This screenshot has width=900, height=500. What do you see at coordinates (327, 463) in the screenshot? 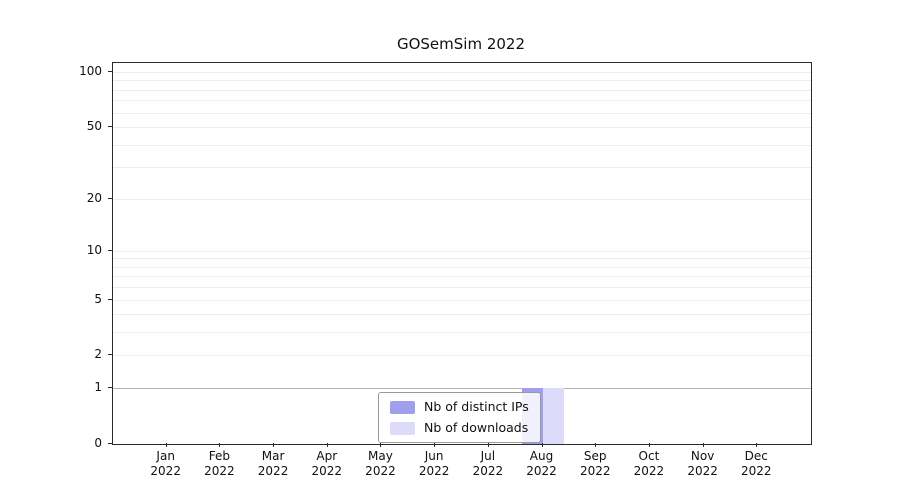
I see `x-tick-label: Apr 2022` at bounding box center [327, 463].